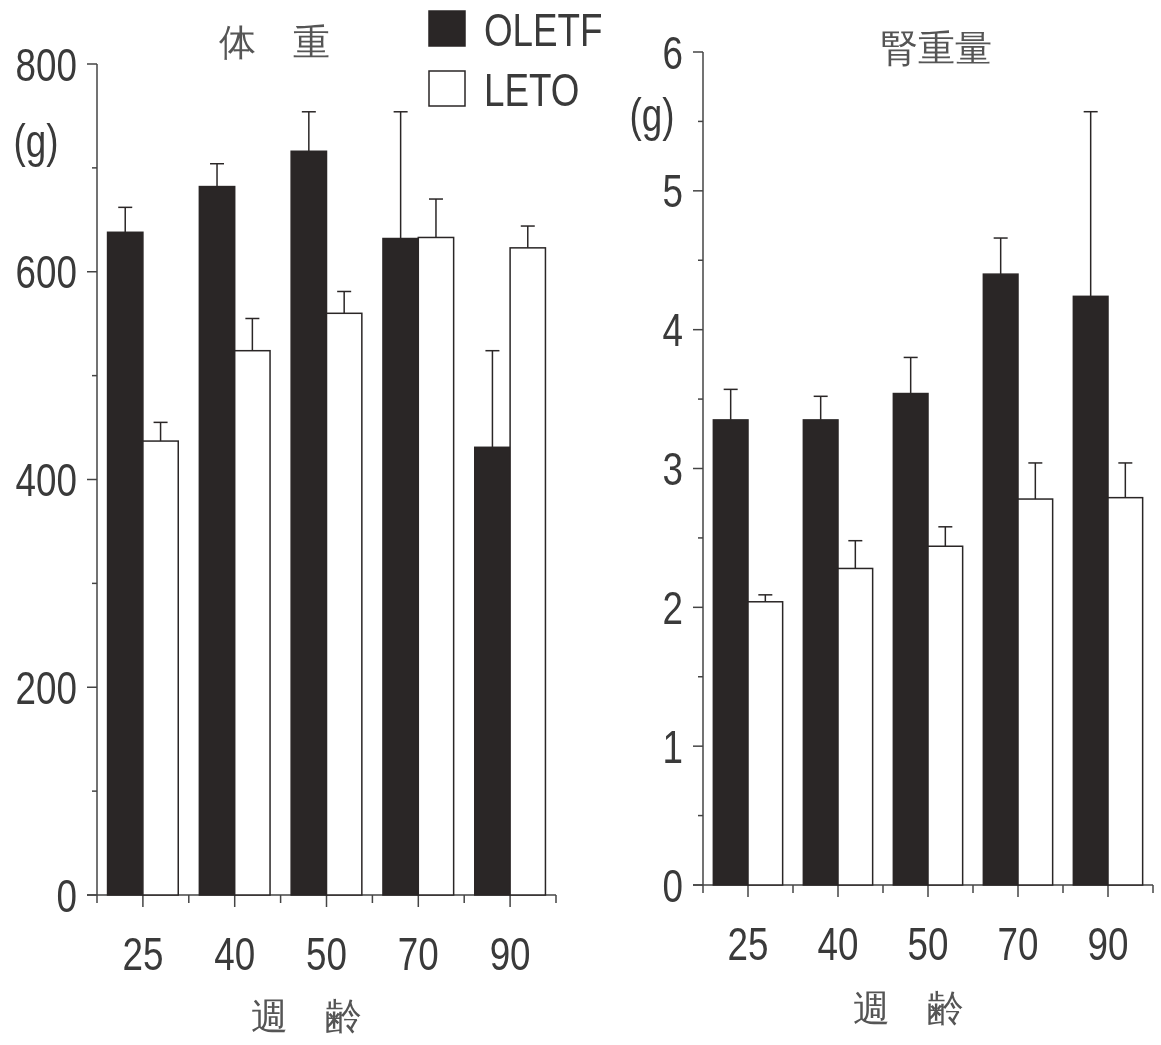  I want to click on y-tick-label: 600, so click(46, 272).